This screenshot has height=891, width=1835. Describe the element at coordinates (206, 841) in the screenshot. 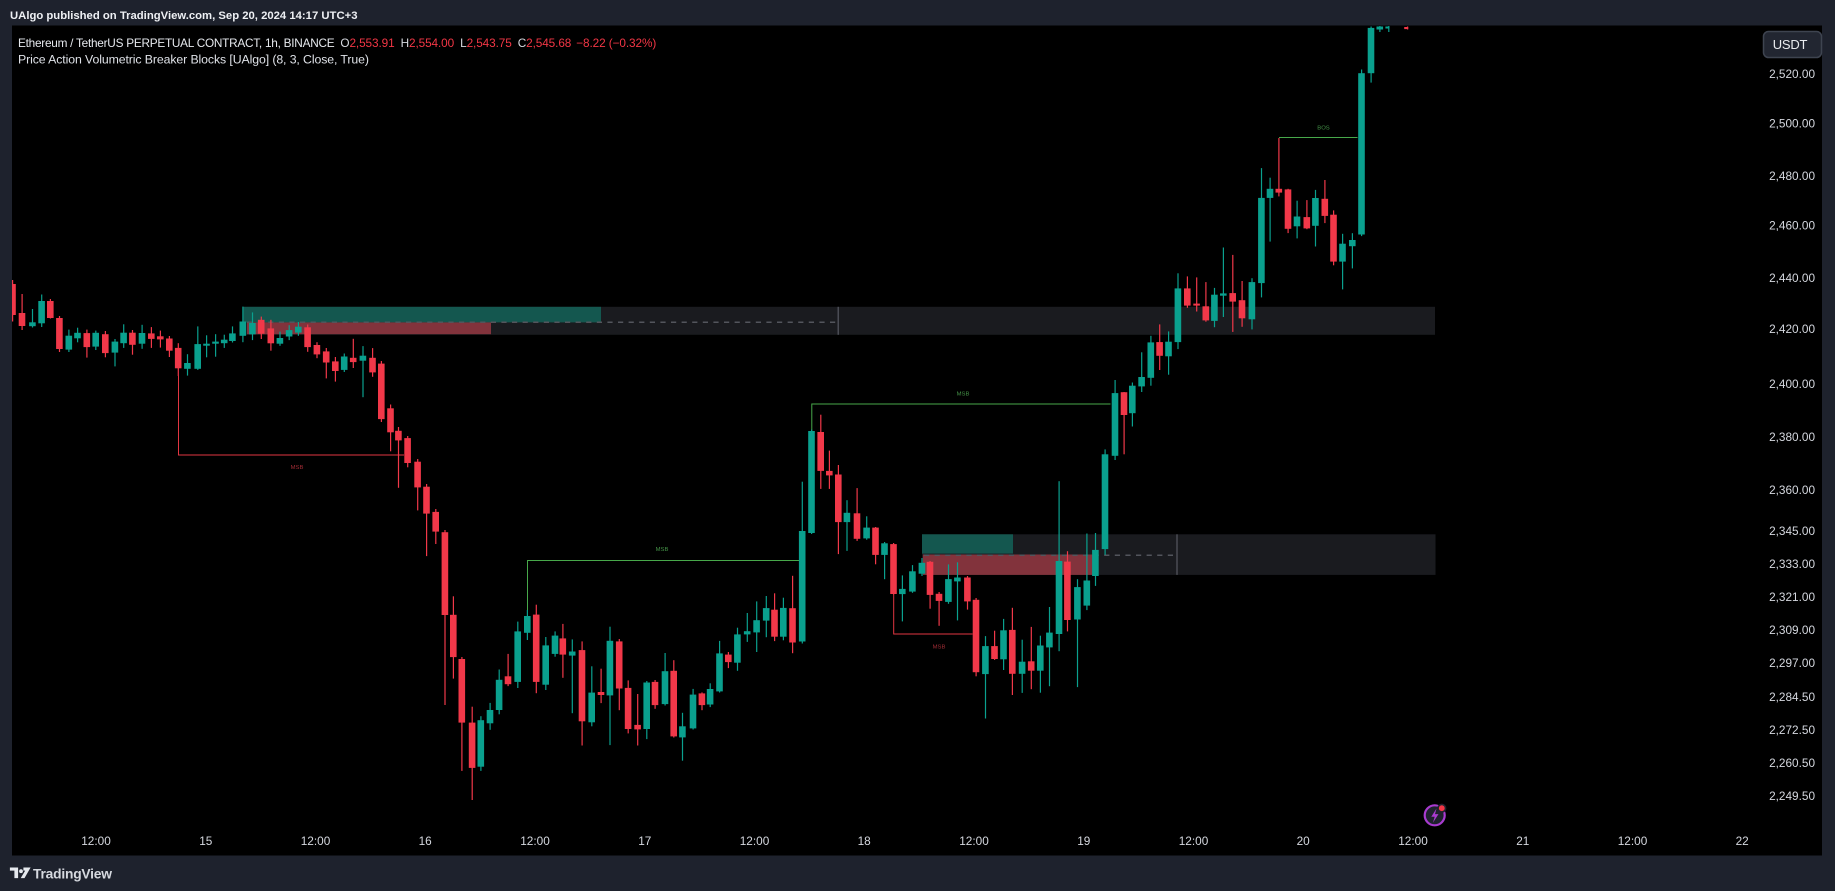

I see `svg-text: 15` at that location.